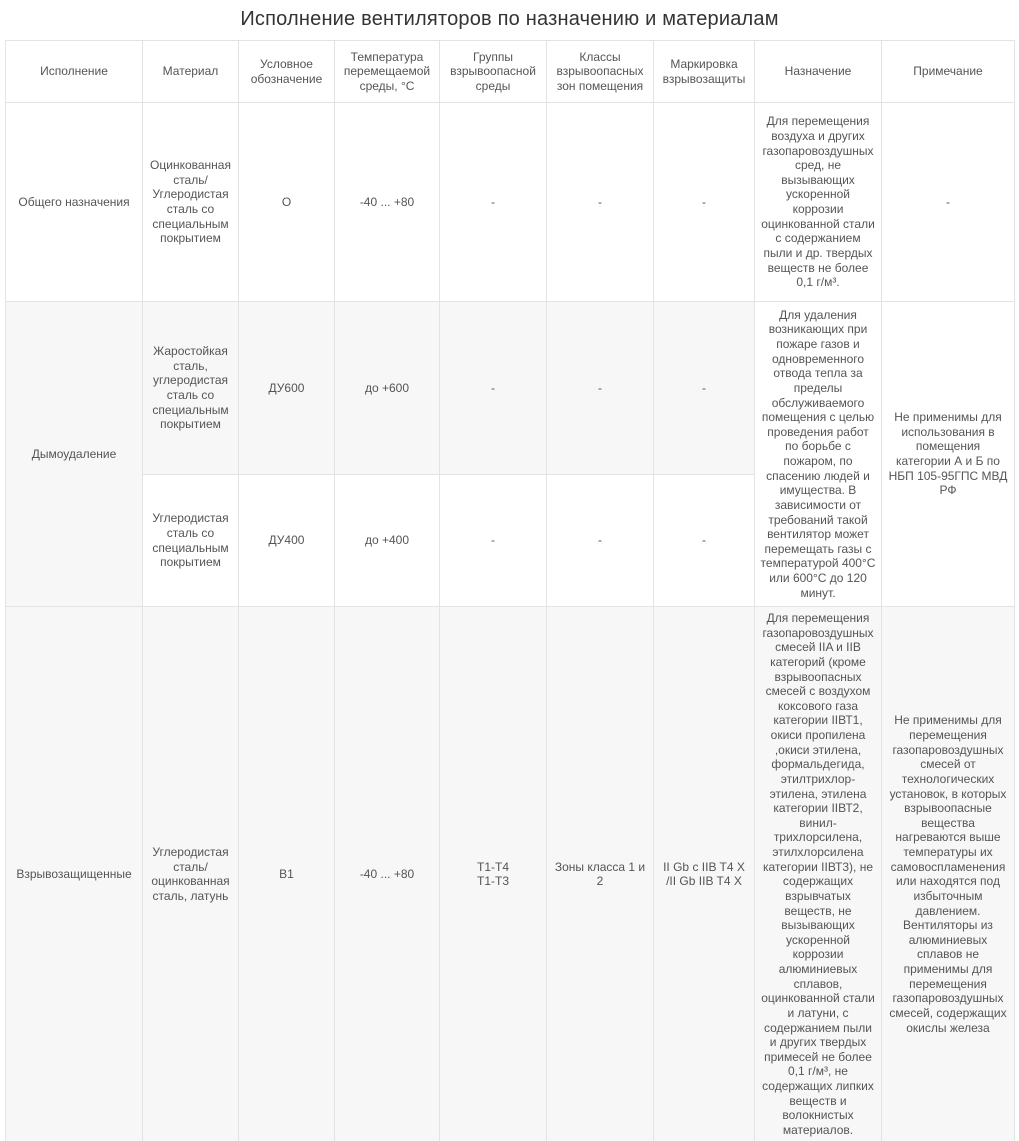 Image resolution: width=1019 pixels, height=1141 pixels. Describe the element at coordinates (387, 388) in the screenshot. I see `cell-du600-temperature: до +600` at that location.